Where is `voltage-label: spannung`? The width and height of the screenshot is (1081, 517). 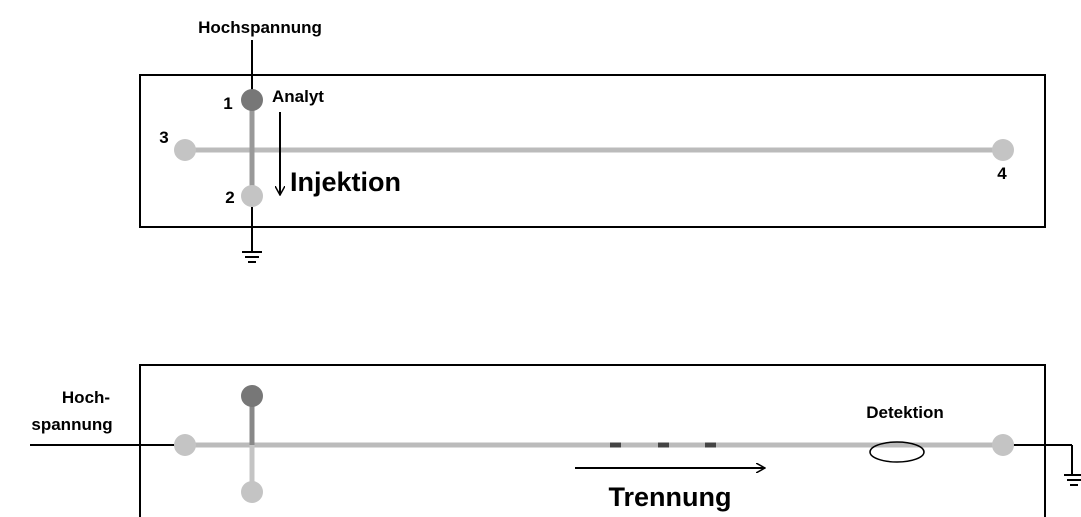 voltage-label: spannung is located at coordinates (71, 424).